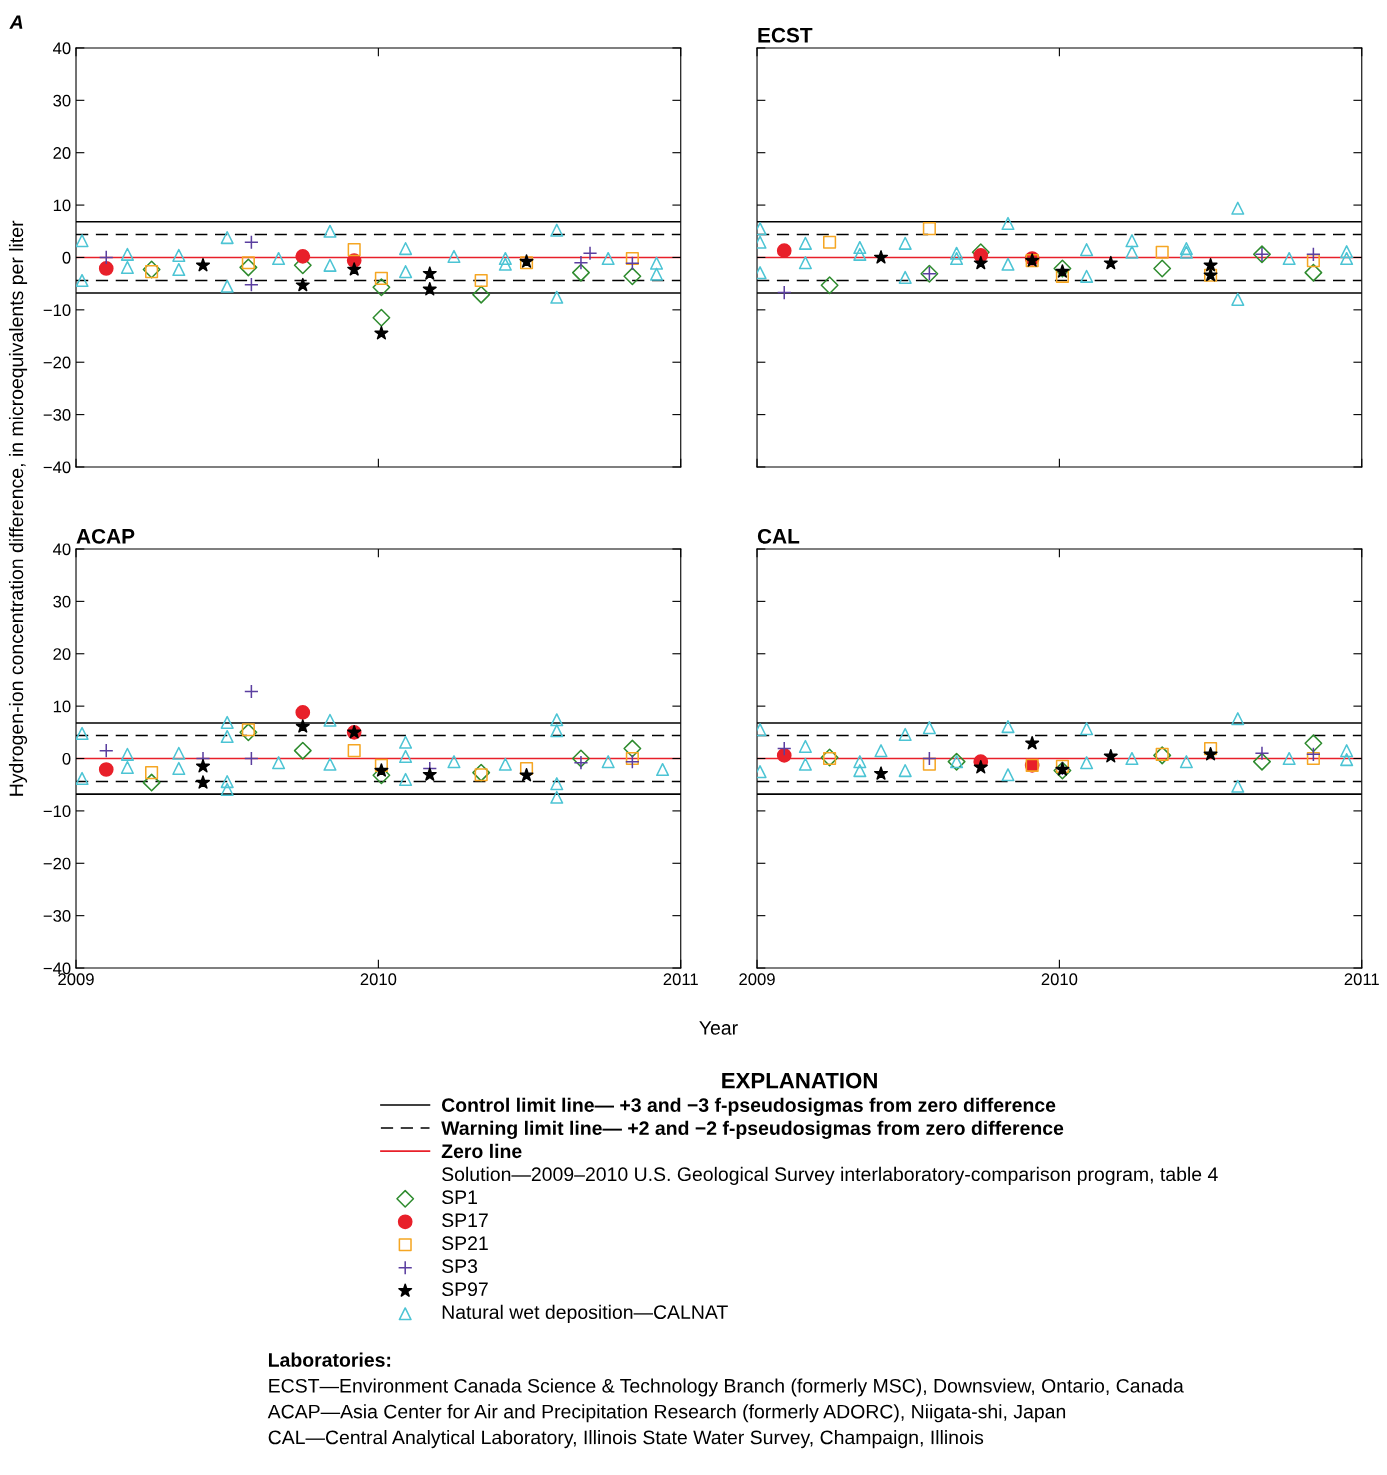 The width and height of the screenshot is (1387, 1475). What do you see at coordinates (626, 1439) in the screenshot?
I see `text: CAL—Central Analytical Laboratory, Illinois State Water Survey, Champaign, Illinois` at bounding box center [626, 1439].